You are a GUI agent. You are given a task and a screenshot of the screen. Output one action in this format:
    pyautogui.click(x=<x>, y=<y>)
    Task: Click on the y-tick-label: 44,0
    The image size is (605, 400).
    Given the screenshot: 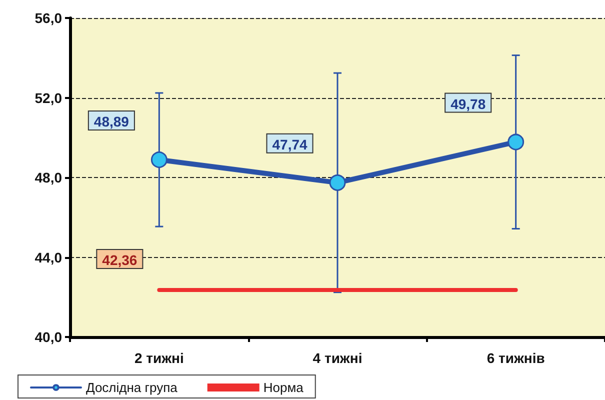 What is the action you would take?
    pyautogui.click(x=48, y=257)
    